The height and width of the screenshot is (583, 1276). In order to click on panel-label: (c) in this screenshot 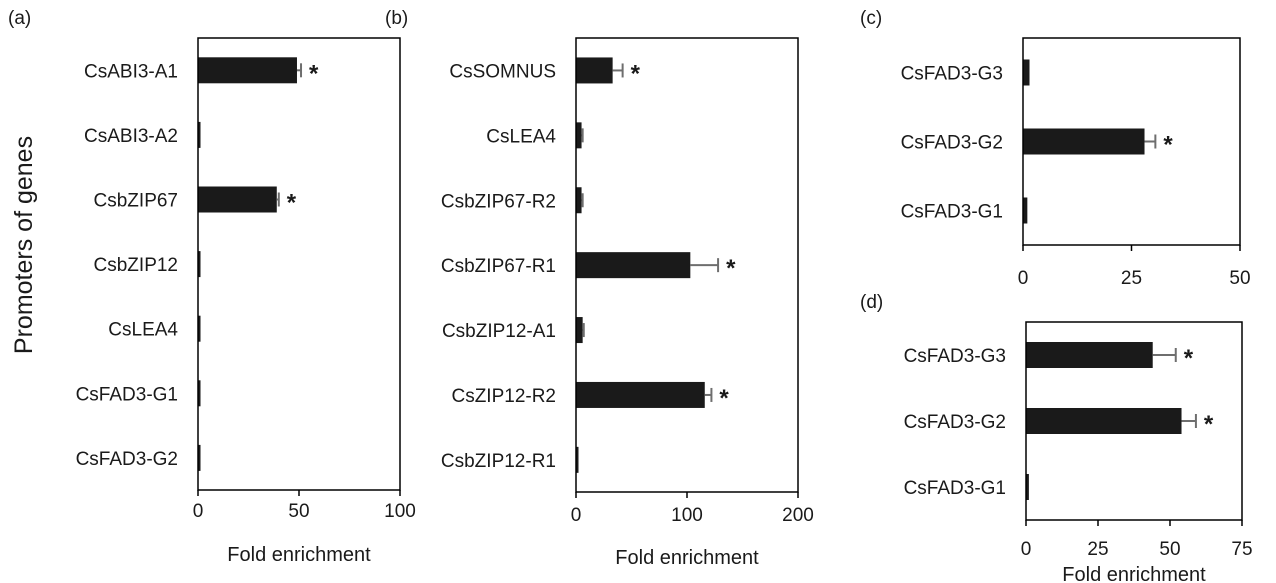, I will do `click(871, 18)`.